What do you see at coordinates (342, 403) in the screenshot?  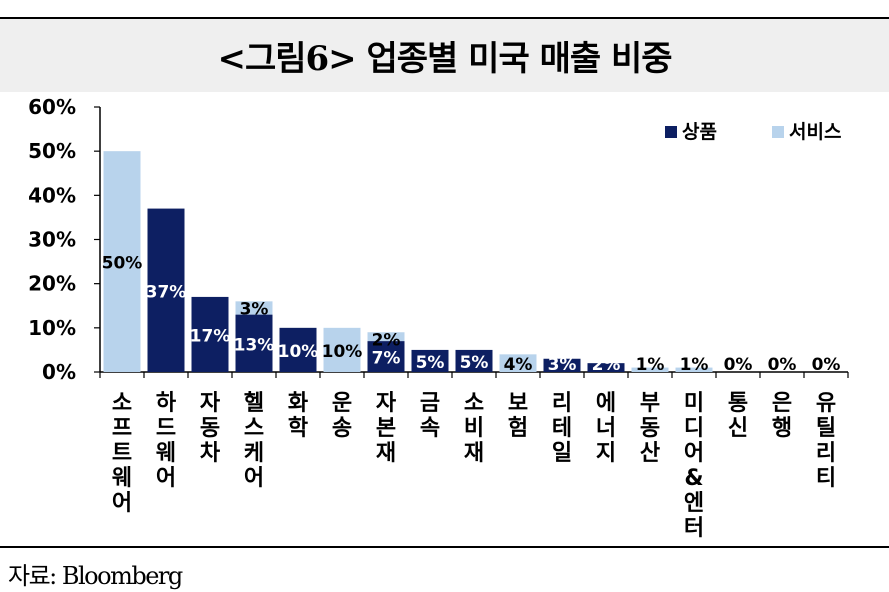 I see `category-label-char: 운` at bounding box center [342, 403].